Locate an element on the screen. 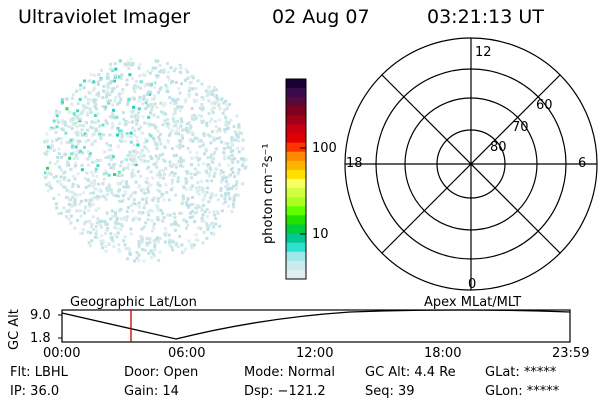 The height and width of the screenshot is (400, 600). info-gain: Gain: 14 is located at coordinates (151, 391).